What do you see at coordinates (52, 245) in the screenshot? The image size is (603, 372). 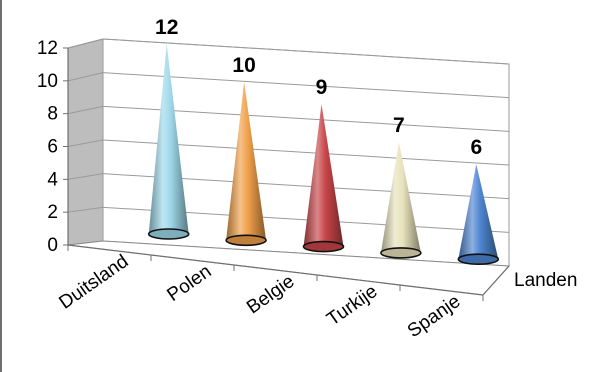 I see `y-tick-label: 0` at bounding box center [52, 245].